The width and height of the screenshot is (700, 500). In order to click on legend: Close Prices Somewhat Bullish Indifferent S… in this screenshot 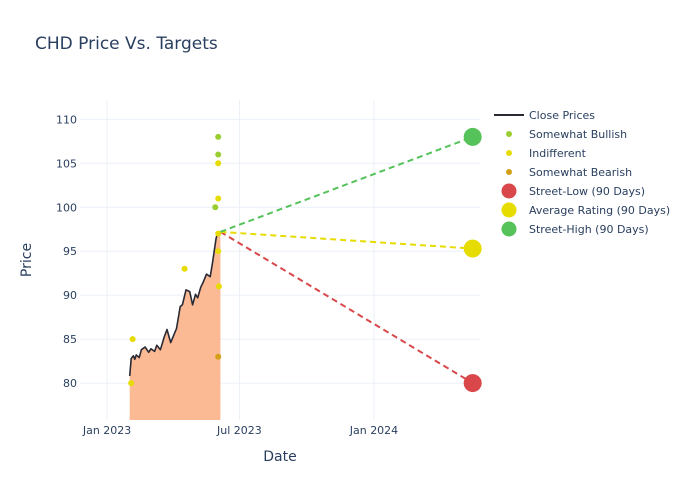, I will do `click(582, 173)`.